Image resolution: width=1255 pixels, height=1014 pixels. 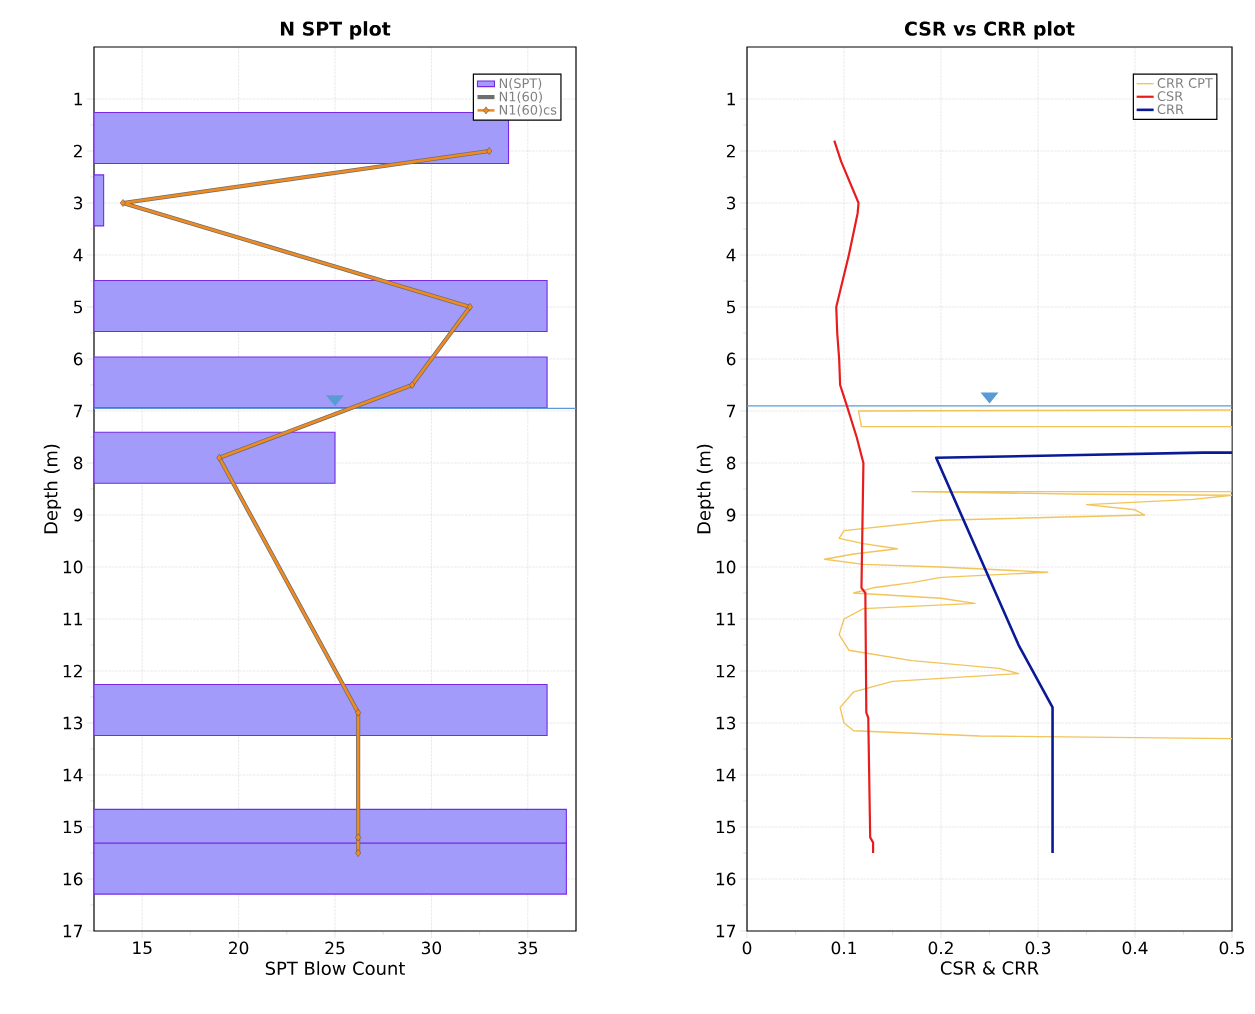 What do you see at coordinates (239, 948) in the screenshot?
I see `x-tick-label: 20` at bounding box center [239, 948].